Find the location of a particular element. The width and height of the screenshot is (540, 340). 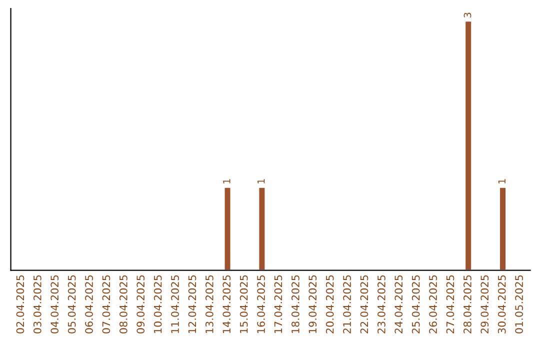

x-tick-label: 15.04.2025 is located at coordinates (244, 304).